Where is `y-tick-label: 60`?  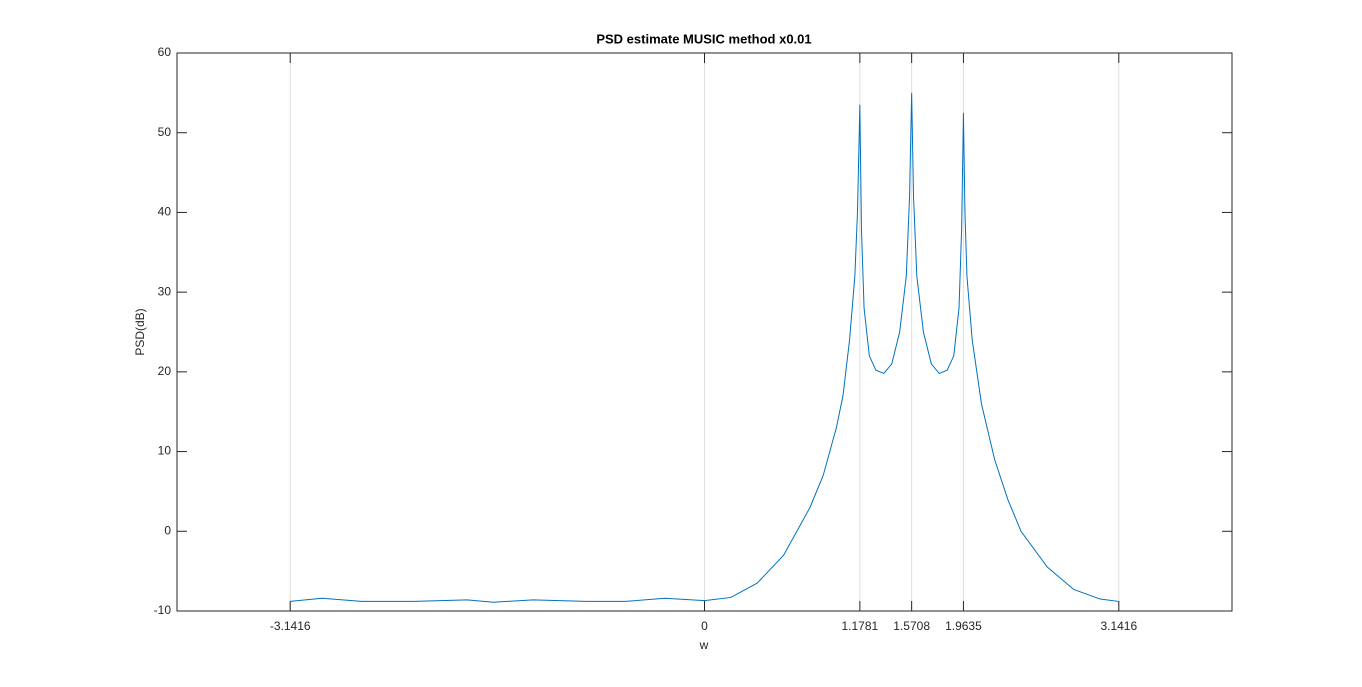
y-tick-label: 60 is located at coordinates (165, 52).